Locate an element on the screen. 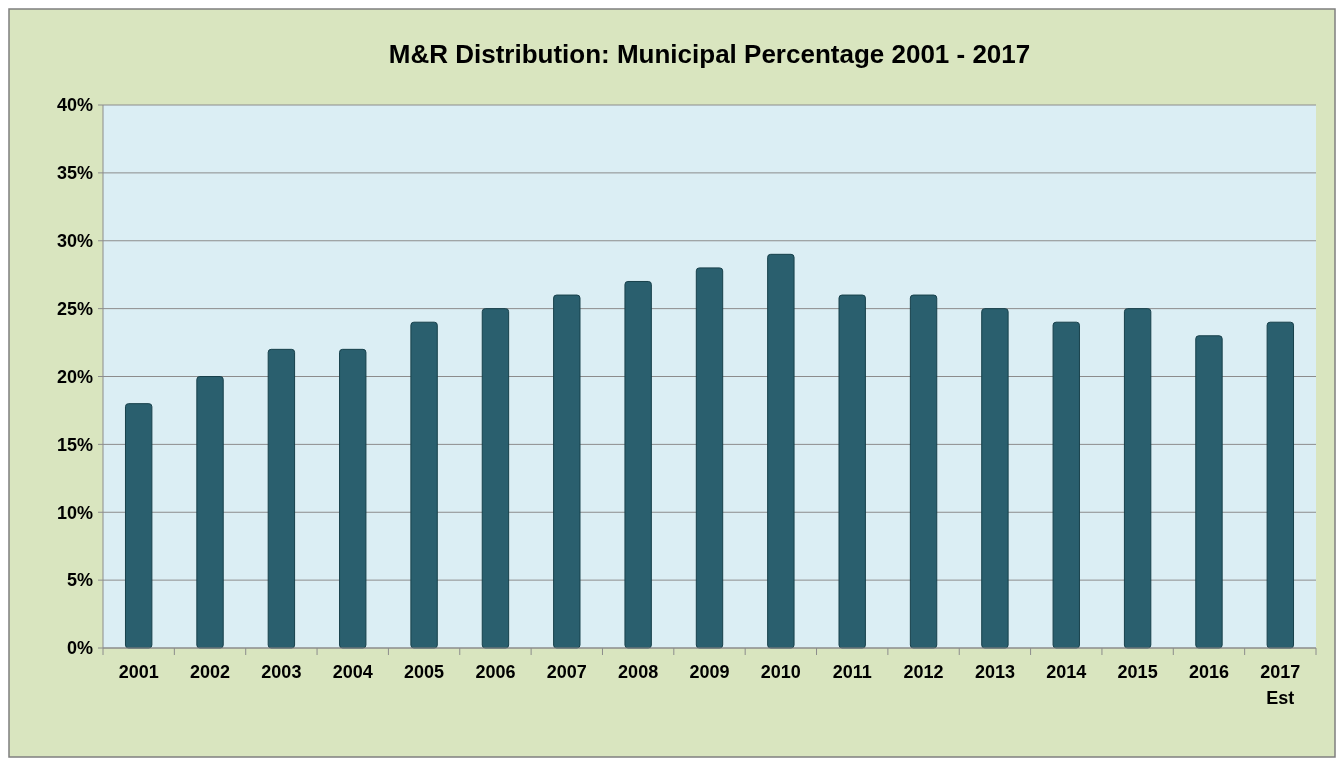 The height and width of the screenshot is (766, 1344). x-tick-label: 2013 is located at coordinates (994, 672).